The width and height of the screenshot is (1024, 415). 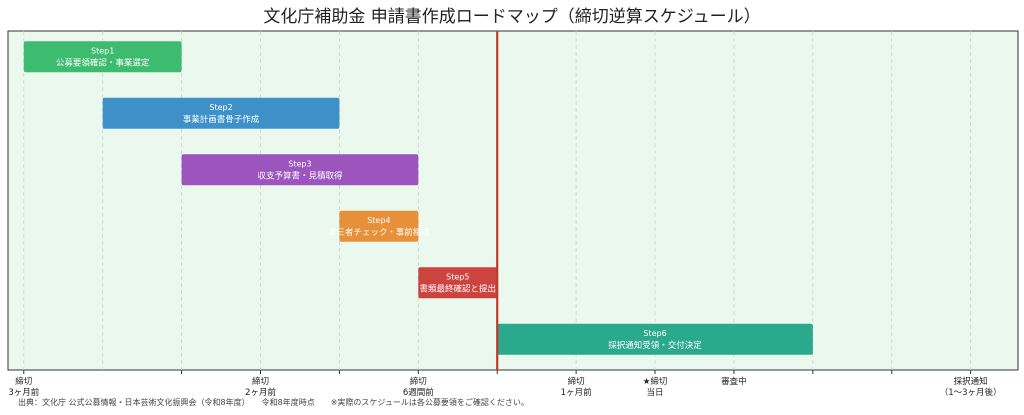 I want to click on task-step-label: Step2, so click(x=220, y=107).